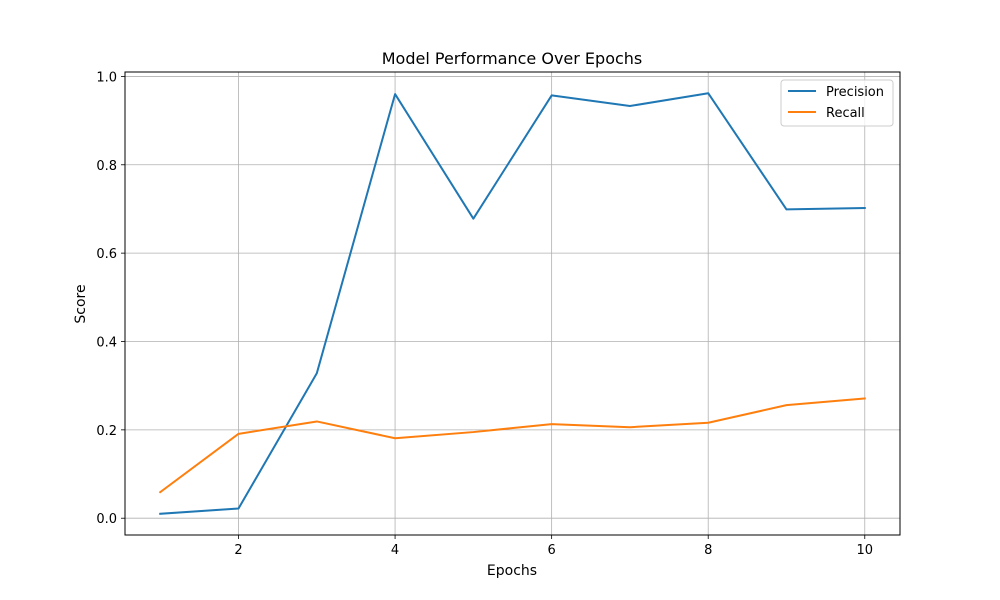  Describe the element at coordinates (512, 571) in the screenshot. I see `x-axis-label: Epochs` at that location.